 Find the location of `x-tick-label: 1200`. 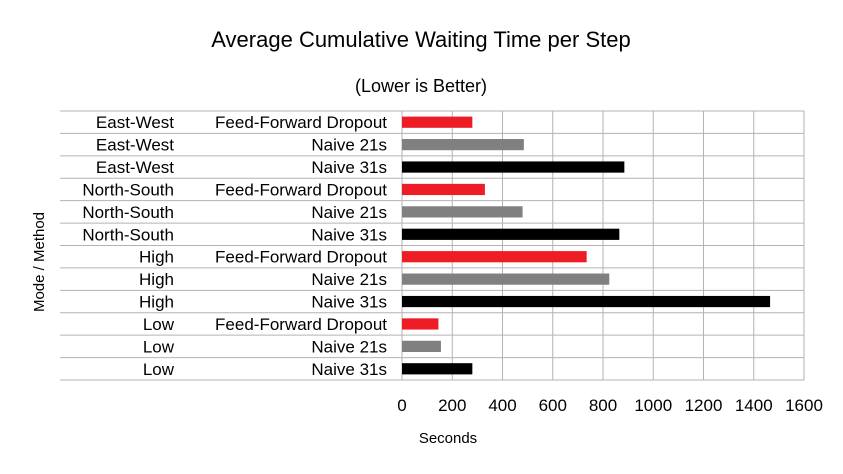

x-tick-label: 1200 is located at coordinates (704, 405).